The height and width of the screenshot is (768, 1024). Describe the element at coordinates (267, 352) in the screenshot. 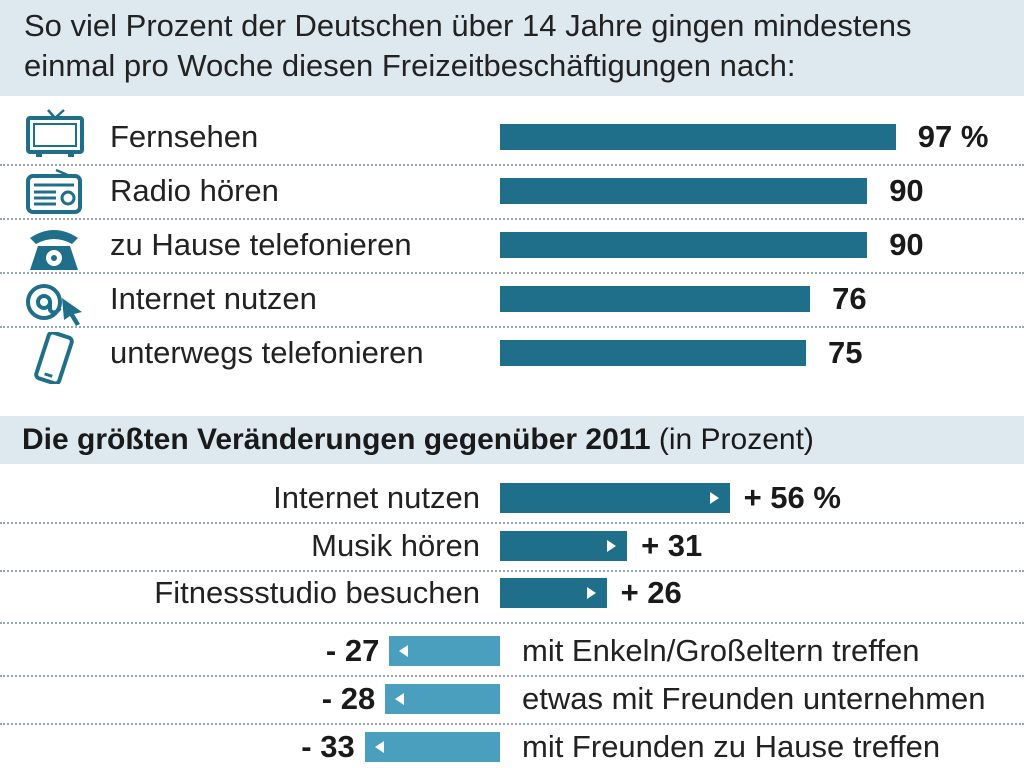

I see `category-label: unterwegs telefonieren` at that location.